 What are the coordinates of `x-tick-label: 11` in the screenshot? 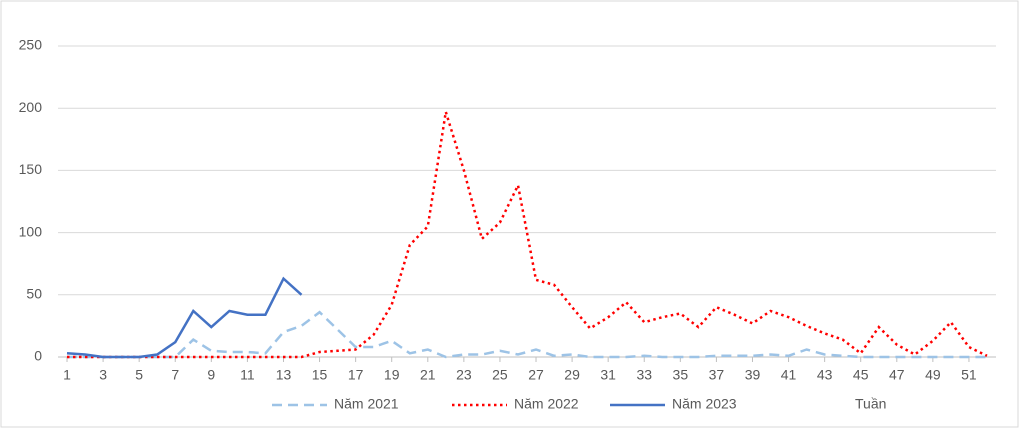 It's located at (247, 375).